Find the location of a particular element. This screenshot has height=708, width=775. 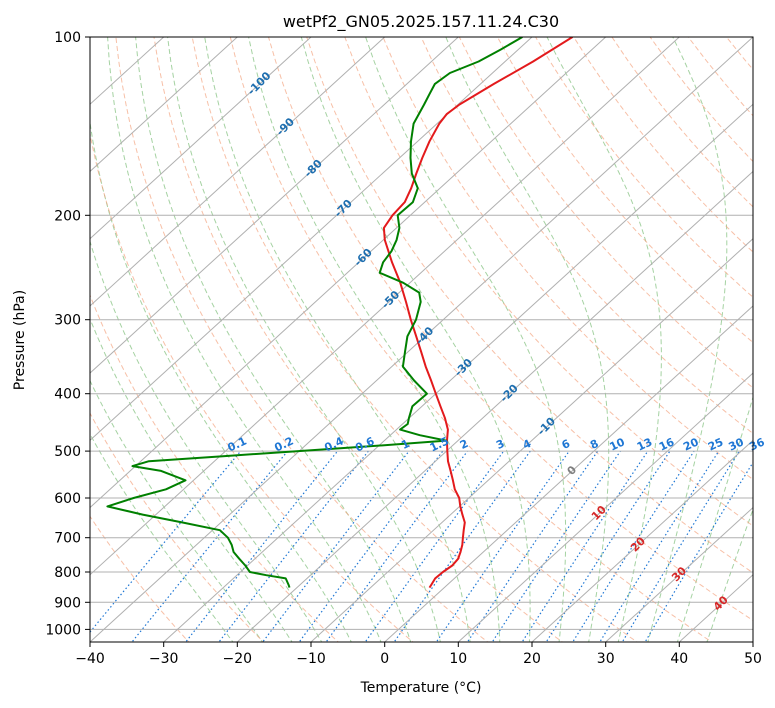

x-tick-label: 40 is located at coordinates (679, 659).